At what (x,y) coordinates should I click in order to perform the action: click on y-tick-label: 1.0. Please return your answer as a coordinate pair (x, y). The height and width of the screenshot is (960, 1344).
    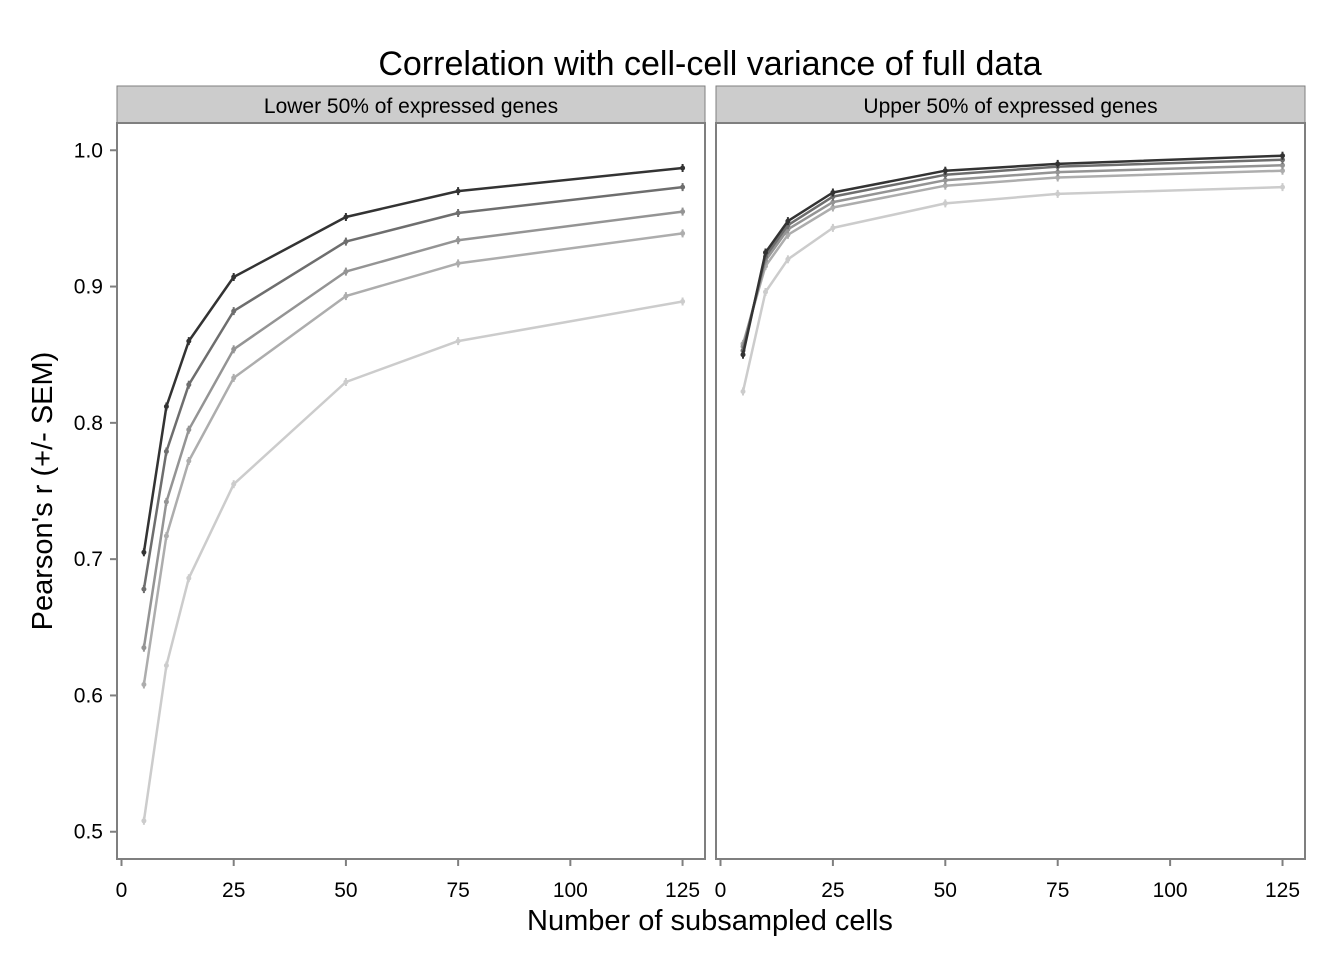
    Looking at the image, I should click on (88, 150).